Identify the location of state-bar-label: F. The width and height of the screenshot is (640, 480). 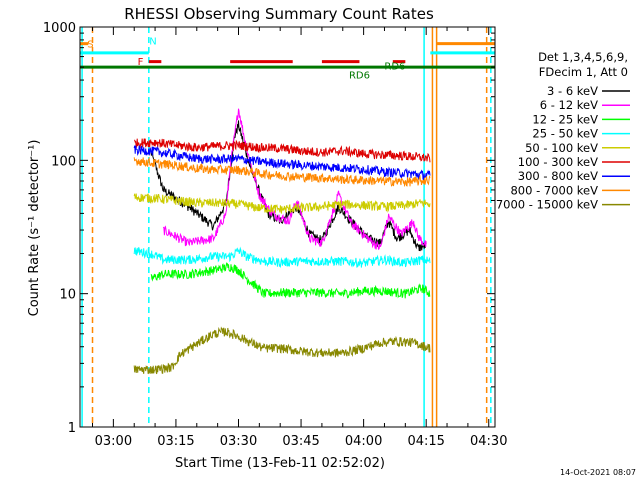
(141, 62).